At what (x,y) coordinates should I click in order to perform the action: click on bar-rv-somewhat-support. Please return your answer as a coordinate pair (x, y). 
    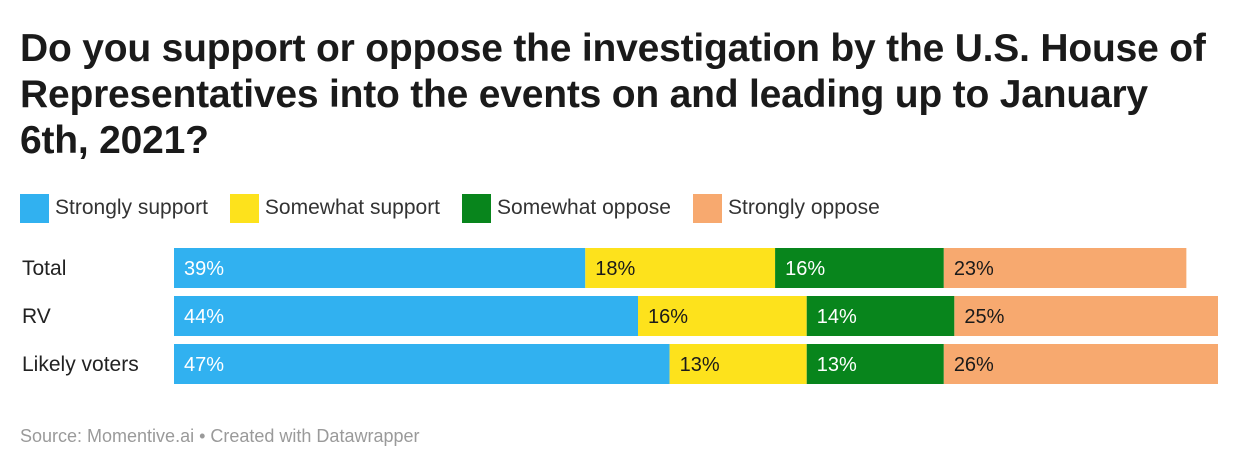
    Looking at the image, I should click on (722, 316).